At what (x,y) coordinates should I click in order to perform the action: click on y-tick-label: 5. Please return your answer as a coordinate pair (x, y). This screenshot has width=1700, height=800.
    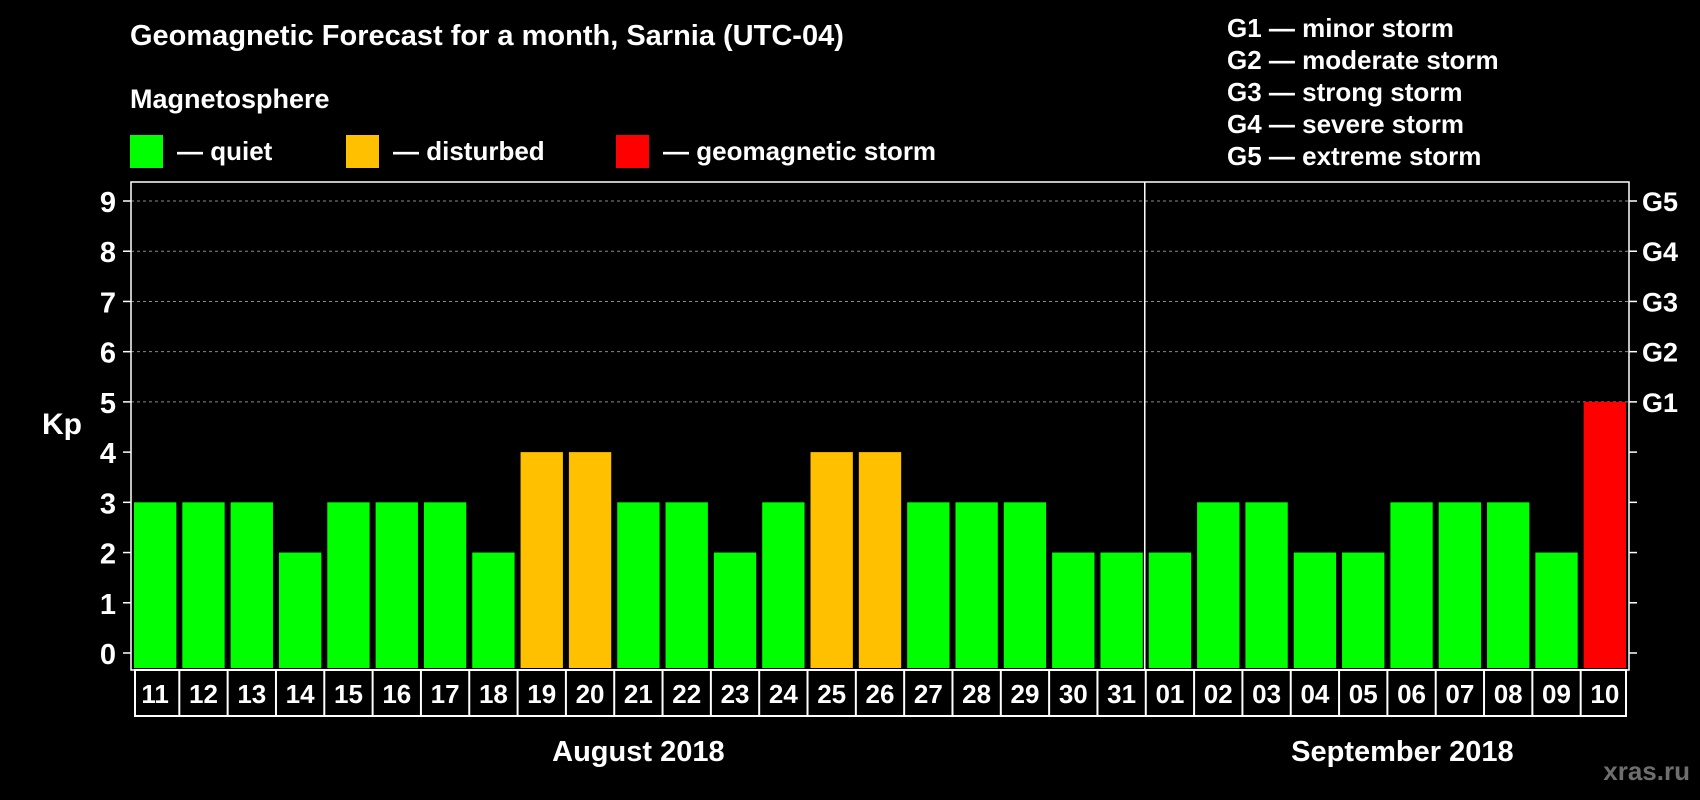
    Looking at the image, I should click on (108, 404).